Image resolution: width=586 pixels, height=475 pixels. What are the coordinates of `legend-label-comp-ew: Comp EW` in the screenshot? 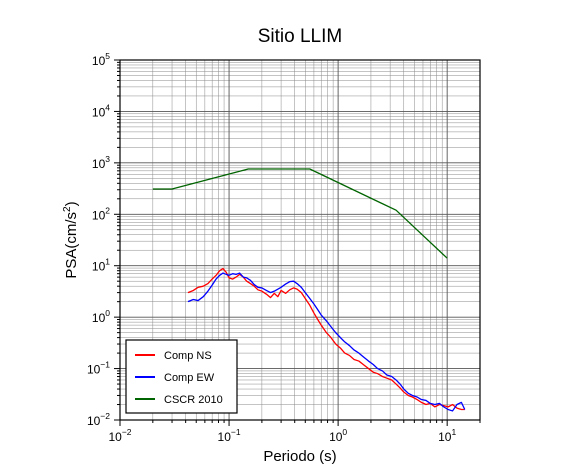 It's located at (189, 378).